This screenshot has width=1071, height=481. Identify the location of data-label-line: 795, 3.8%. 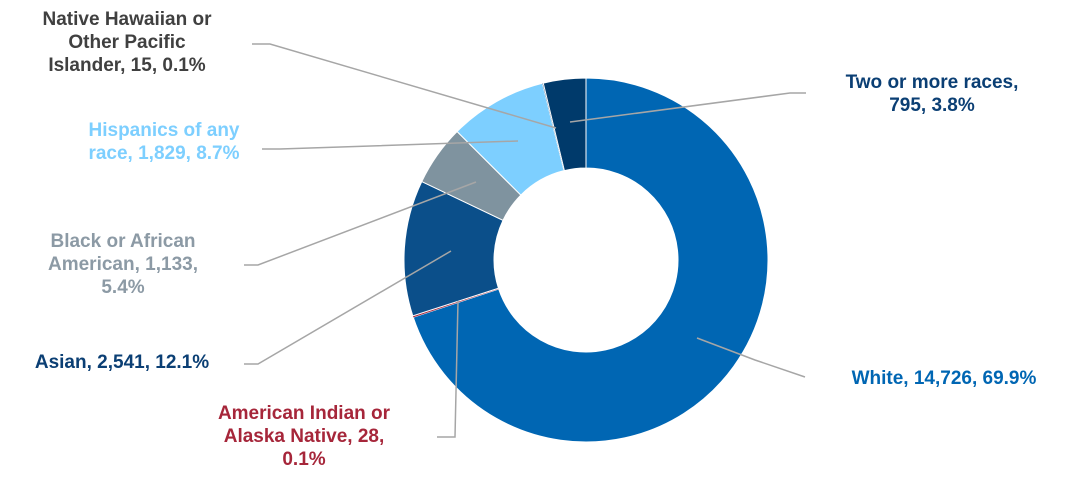
(932, 105).